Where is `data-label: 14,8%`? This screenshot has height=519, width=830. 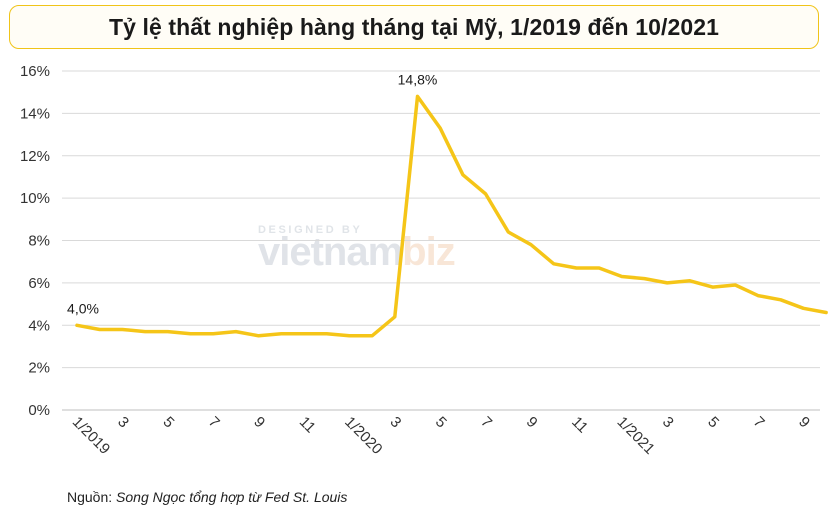 data-label: 14,8% is located at coordinates (418, 79).